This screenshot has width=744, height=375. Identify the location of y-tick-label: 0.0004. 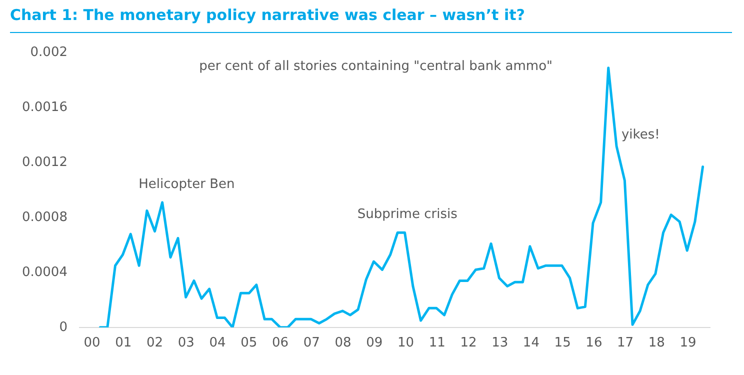
(45, 272).